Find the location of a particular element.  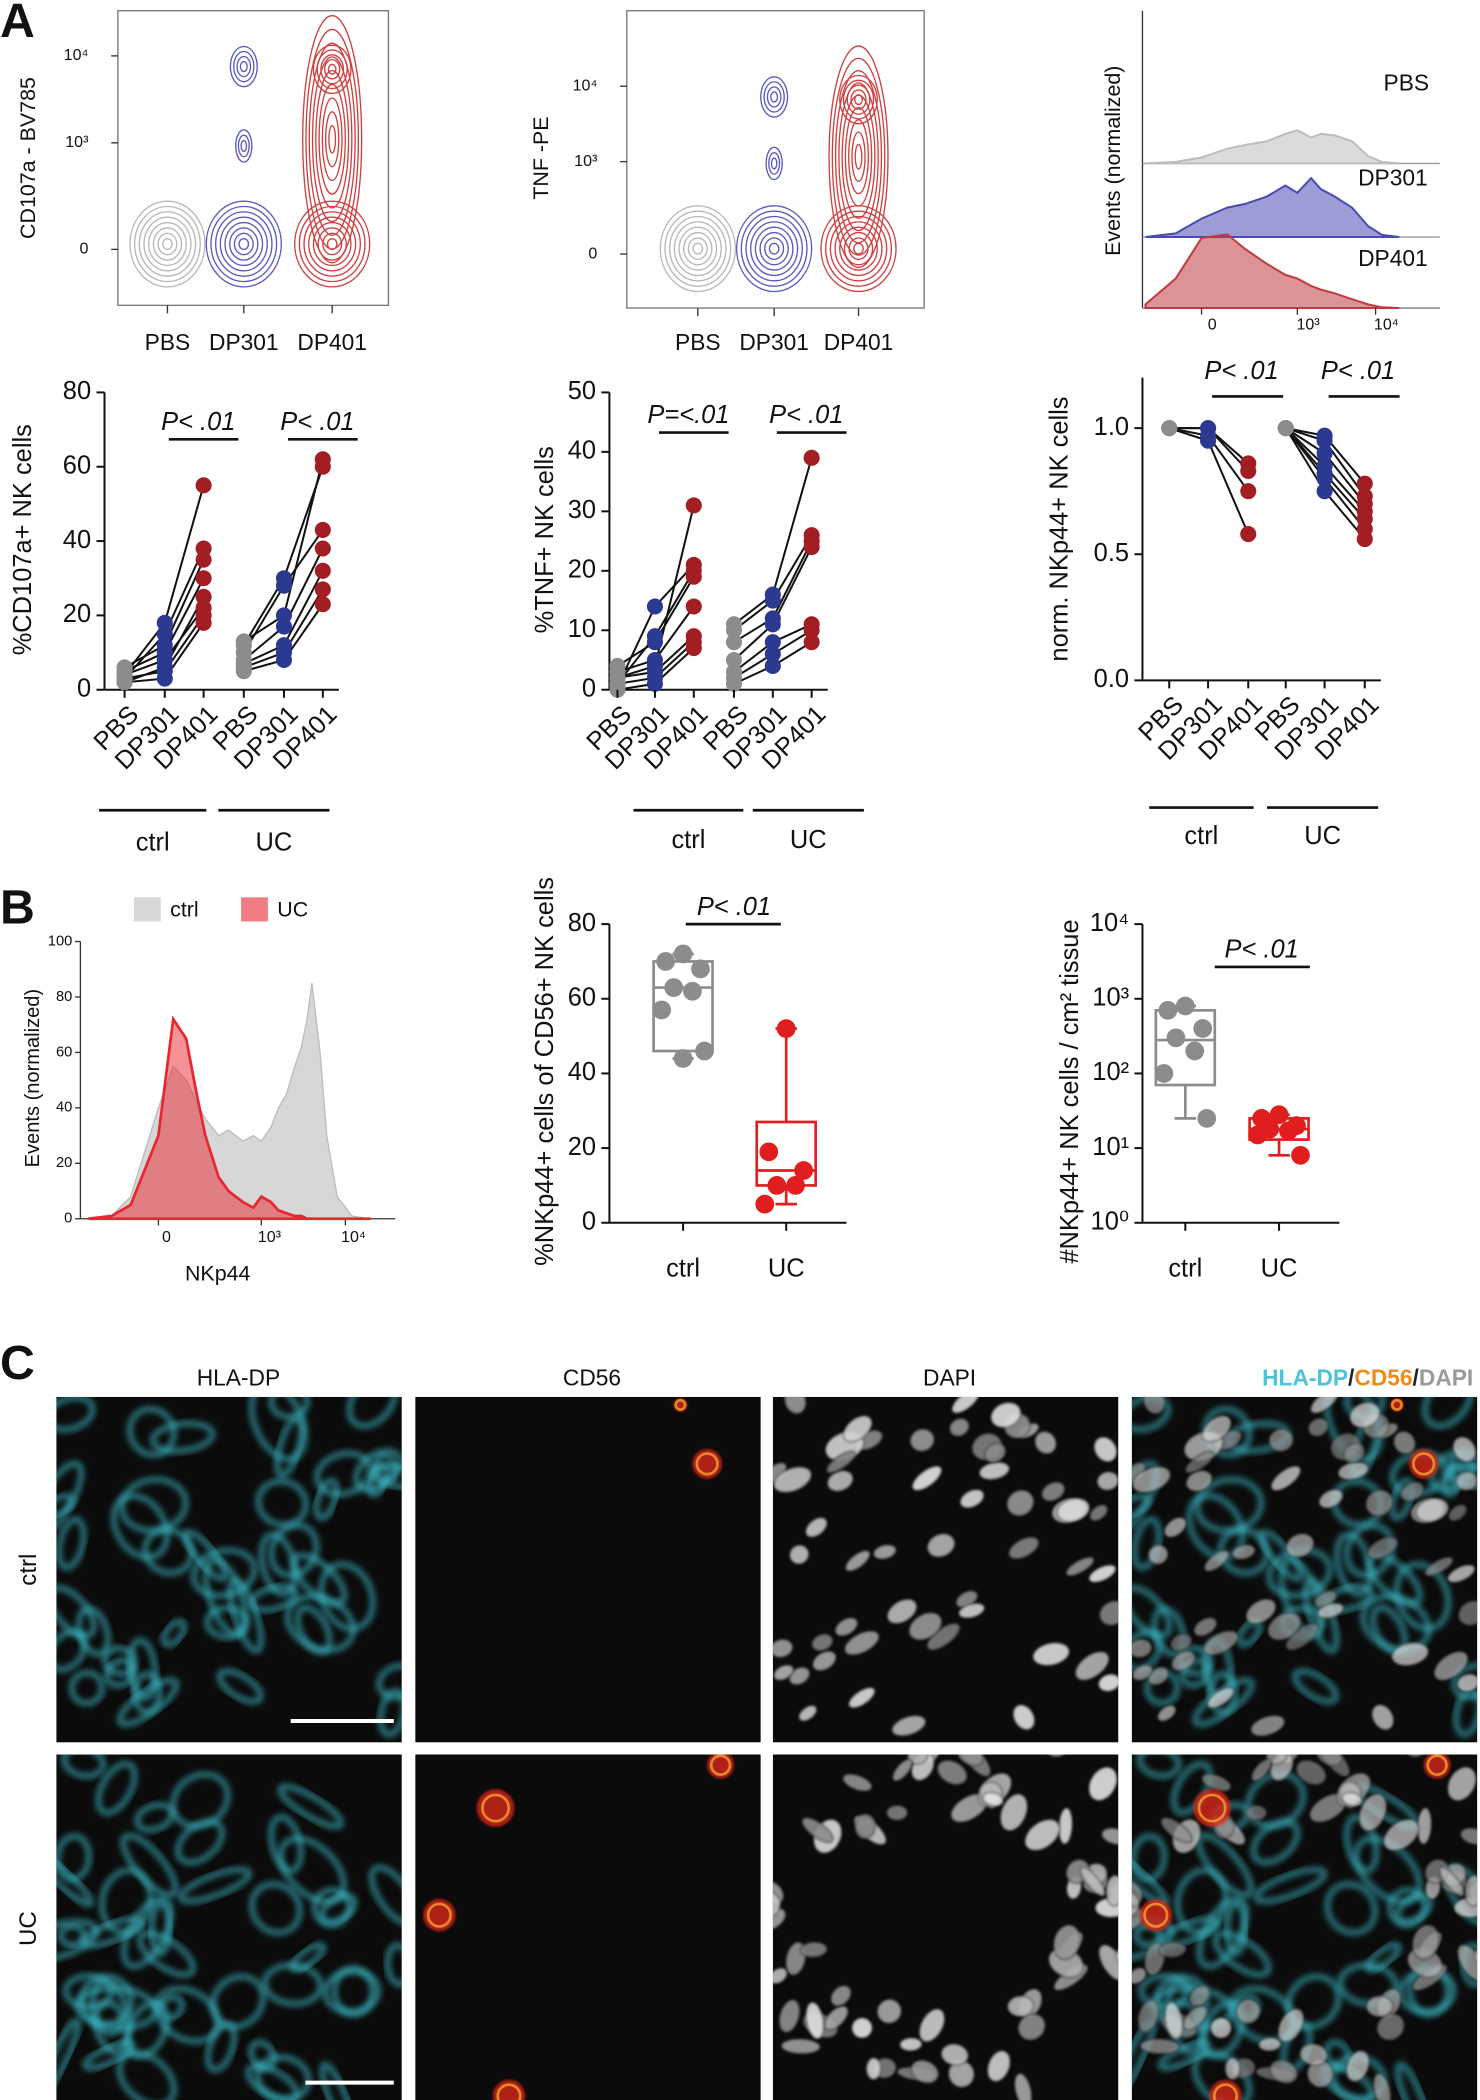

histogram-area is located at coordinates (229, 1101).